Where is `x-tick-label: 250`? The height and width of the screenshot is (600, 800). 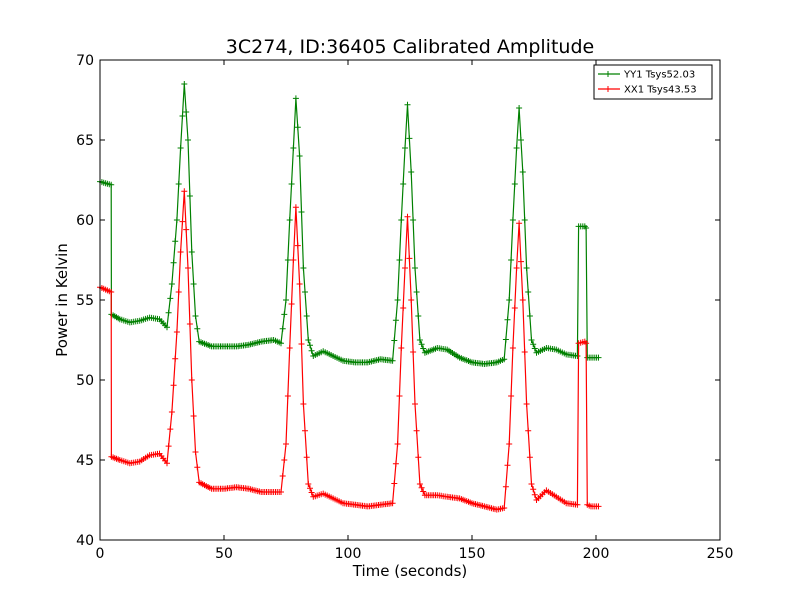 x-tick-label: 250 is located at coordinates (720, 554).